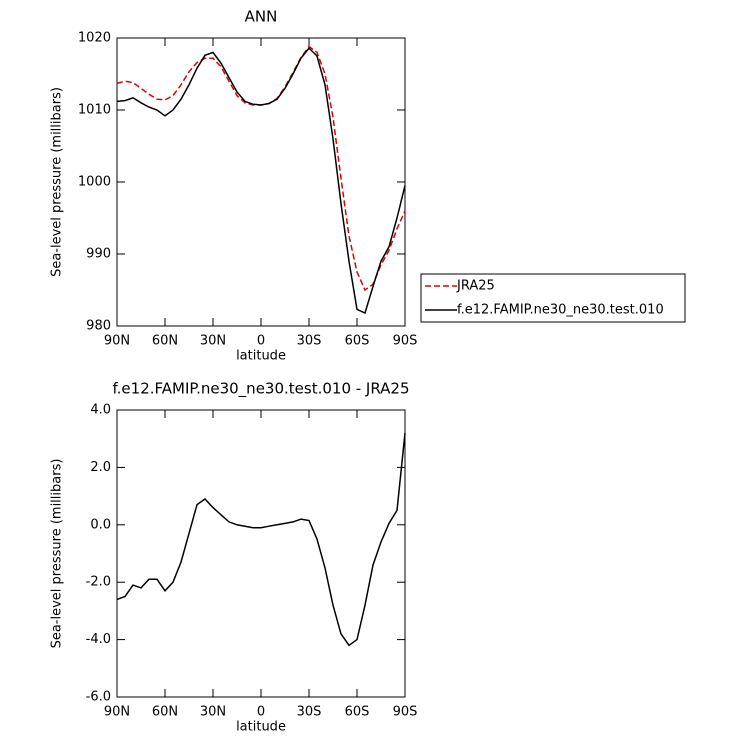  Describe the element at coordinates (98, 639) in the screenshot. I see `y-tick-label: -4.0` at that location.